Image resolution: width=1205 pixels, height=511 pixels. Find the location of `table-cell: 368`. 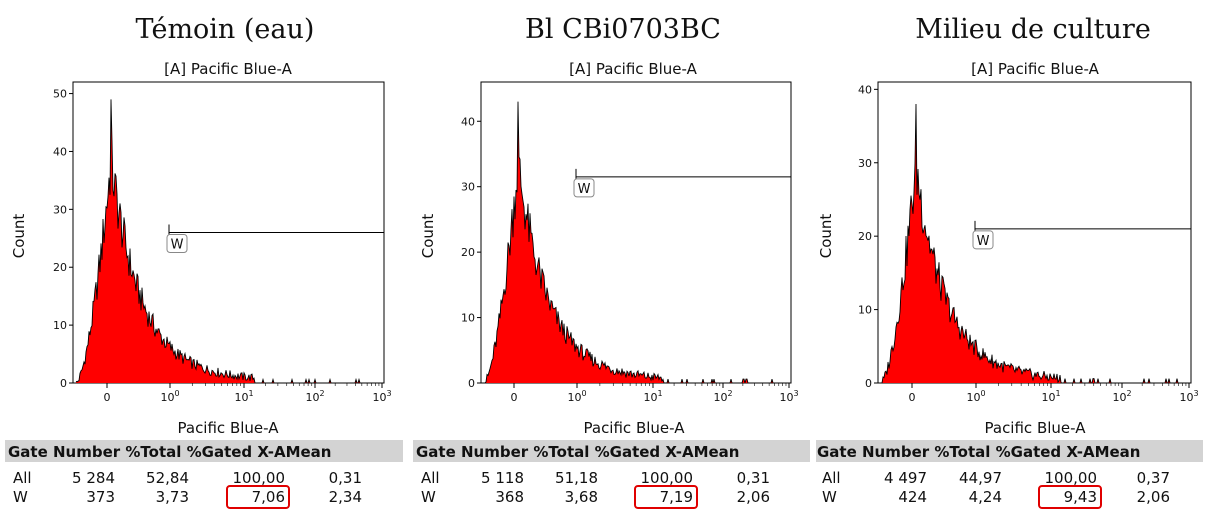

table-cell: 368 is located at coordinates (509, 497).